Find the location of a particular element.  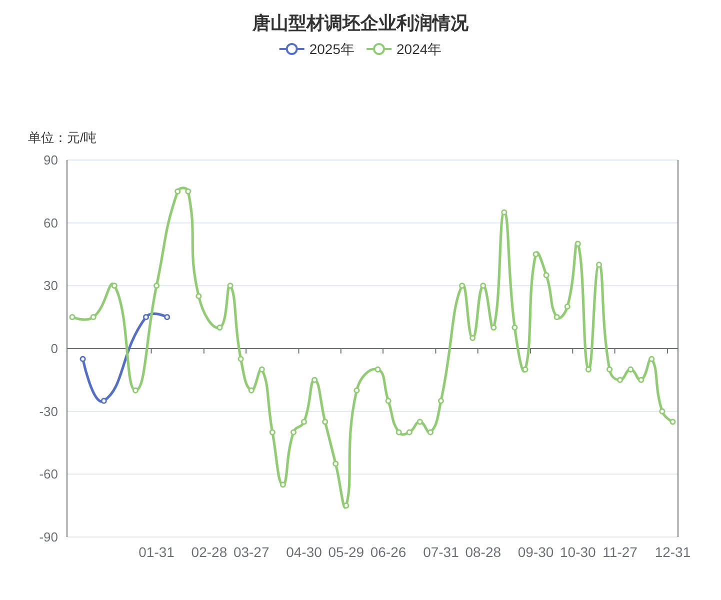

y-tick-label: -30 is located at coordinates (48, 411).